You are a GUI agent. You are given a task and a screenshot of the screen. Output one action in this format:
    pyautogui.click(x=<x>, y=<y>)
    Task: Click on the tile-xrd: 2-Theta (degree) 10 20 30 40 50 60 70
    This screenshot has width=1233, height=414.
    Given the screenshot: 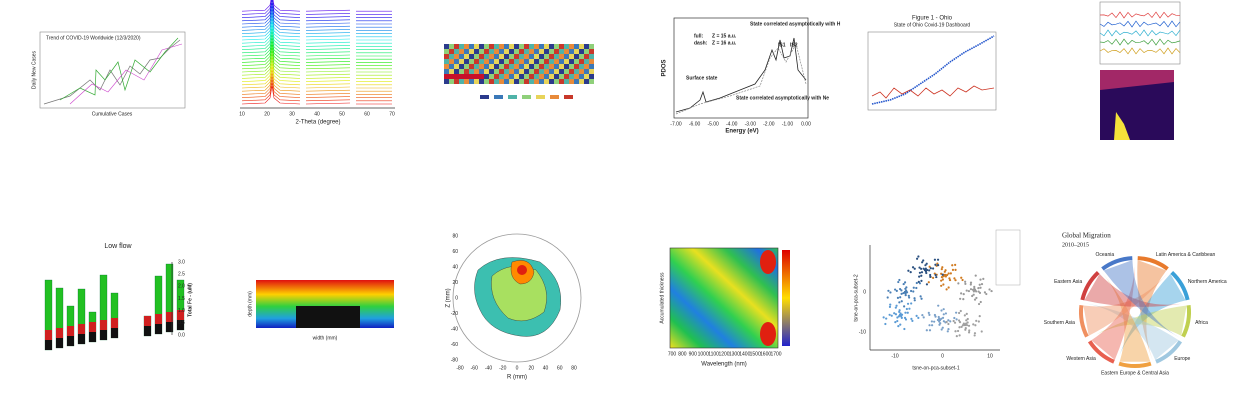 What is the action you would take?
    pyautogui.click(x=317, y=63)
    